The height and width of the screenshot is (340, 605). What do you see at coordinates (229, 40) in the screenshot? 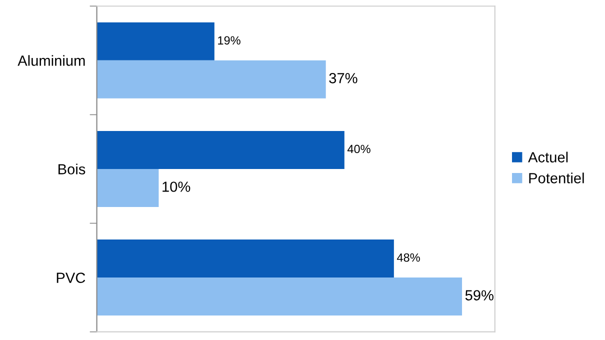
I see `data-label: 19%` at bounding box center [229, 40].